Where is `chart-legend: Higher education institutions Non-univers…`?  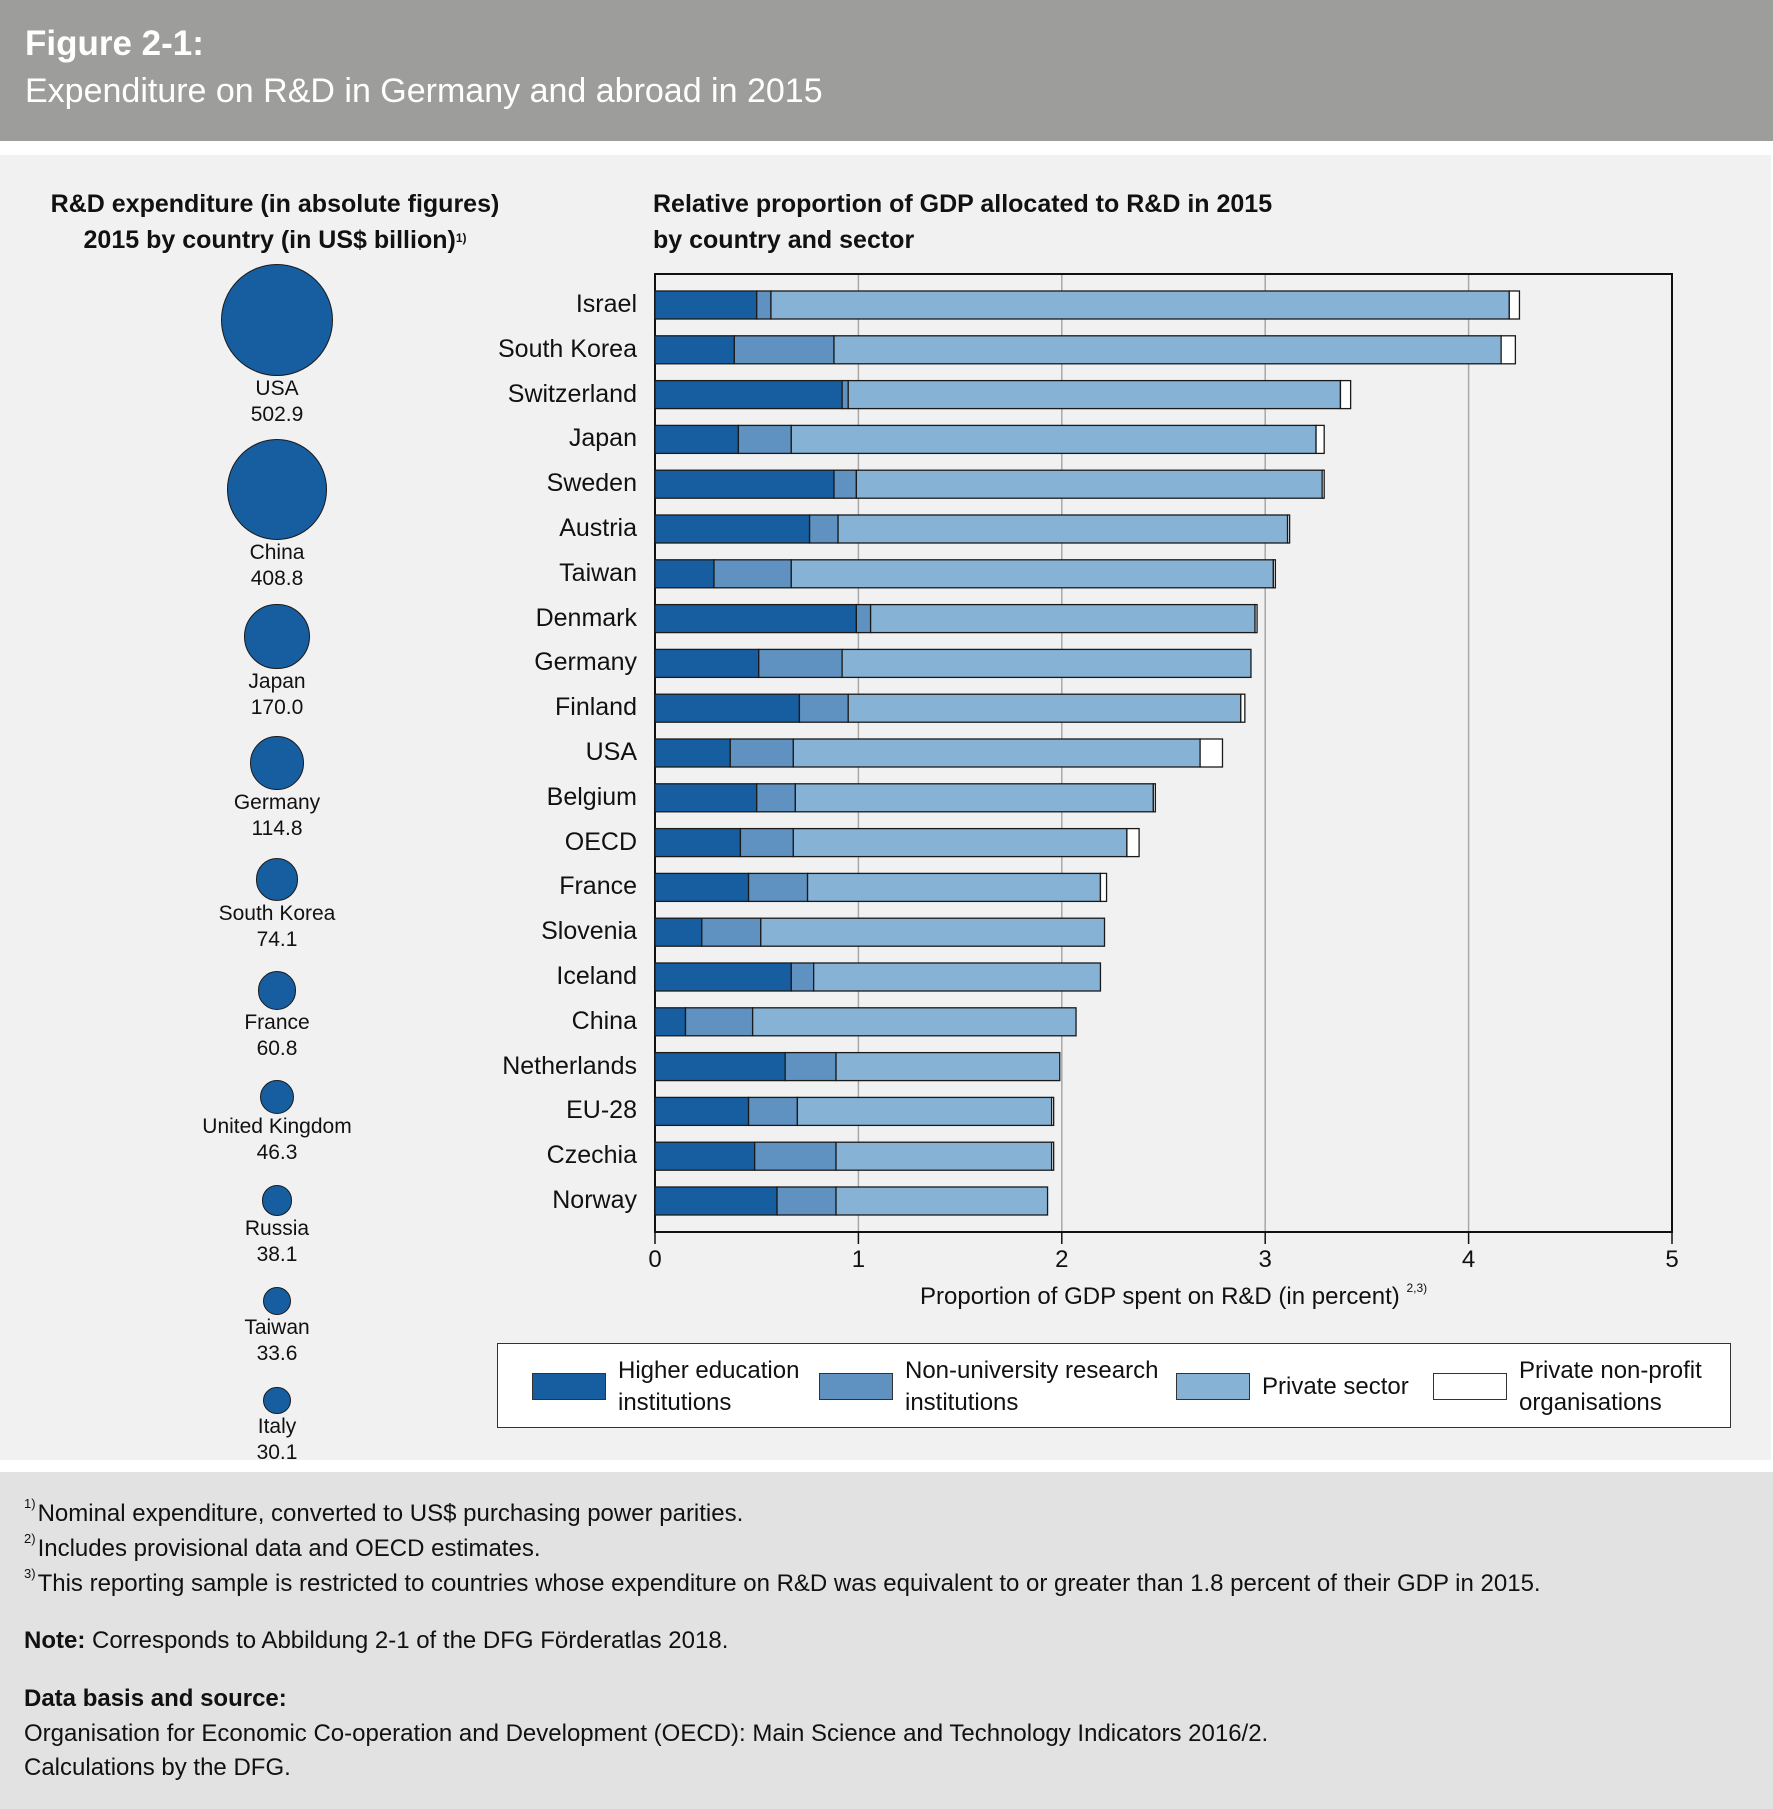 chart-legend: Higher education institutions Non-univers… is located at coordinates (1114, 1385).